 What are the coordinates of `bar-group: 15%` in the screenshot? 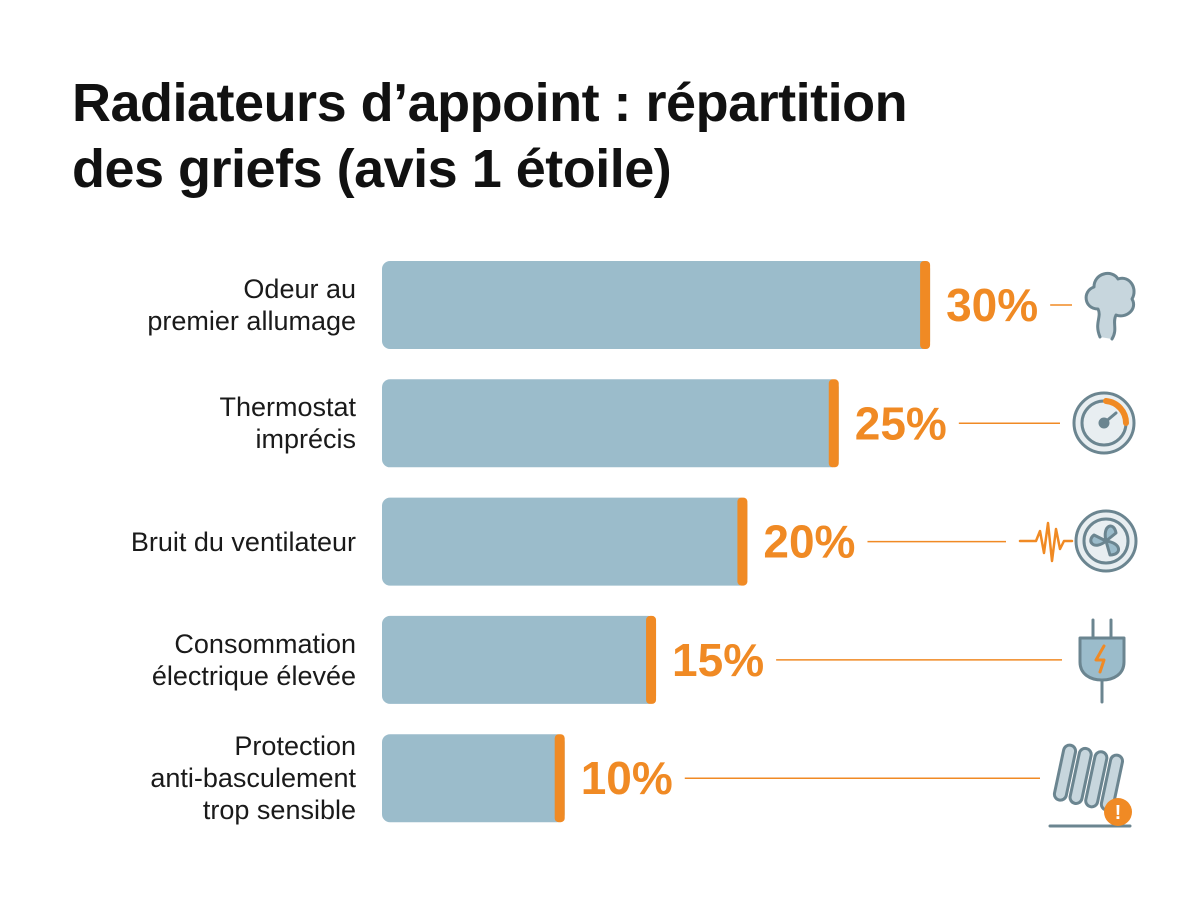 It's located at (722, 659).